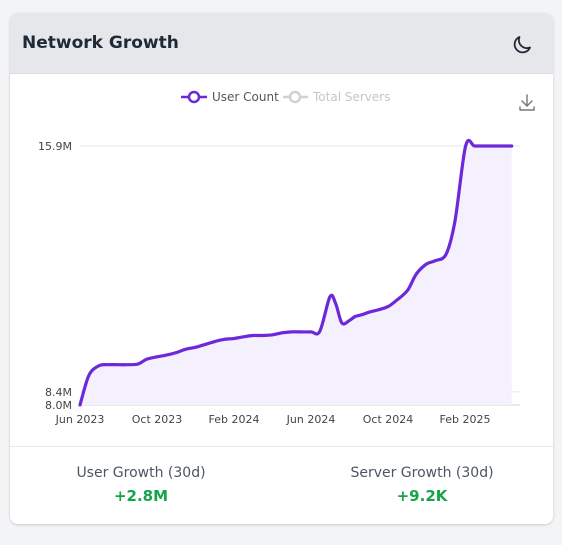 The image size is (562, 545). What do you see at coordinates (465, 419) in the screenshot?
I see `x-tick-label: Feb 2025` at bounding box center [465, 419].